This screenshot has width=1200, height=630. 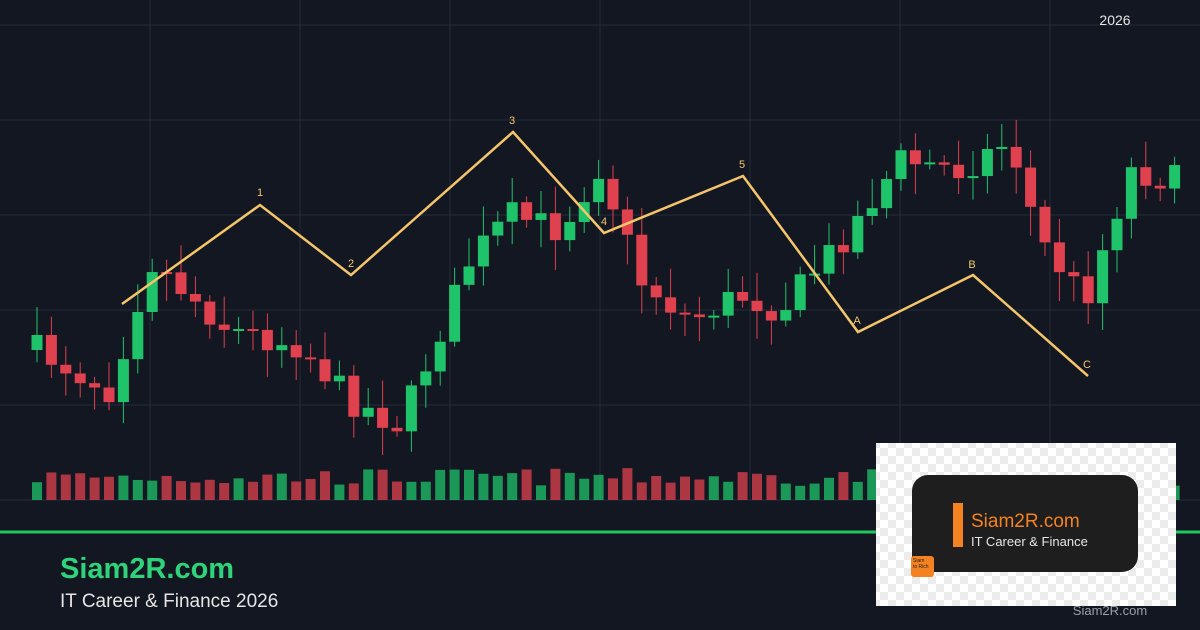 I want to click on brand-name: Siam2R.com, so click(x=147, y=569).